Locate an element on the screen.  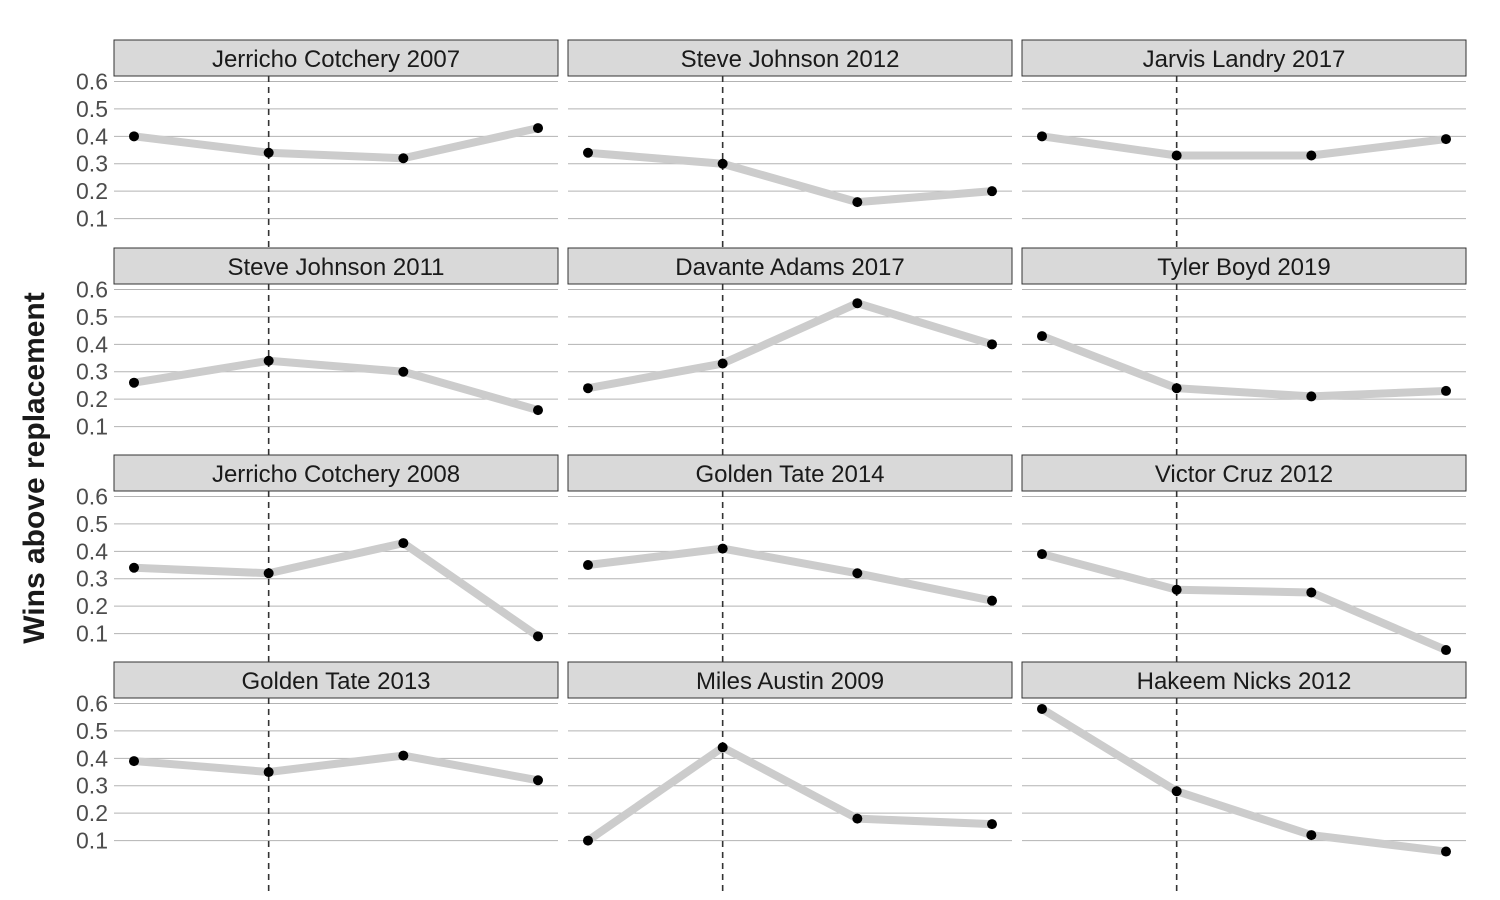
panel: Miles Austin 2009 is located at coordinates (790, 778).